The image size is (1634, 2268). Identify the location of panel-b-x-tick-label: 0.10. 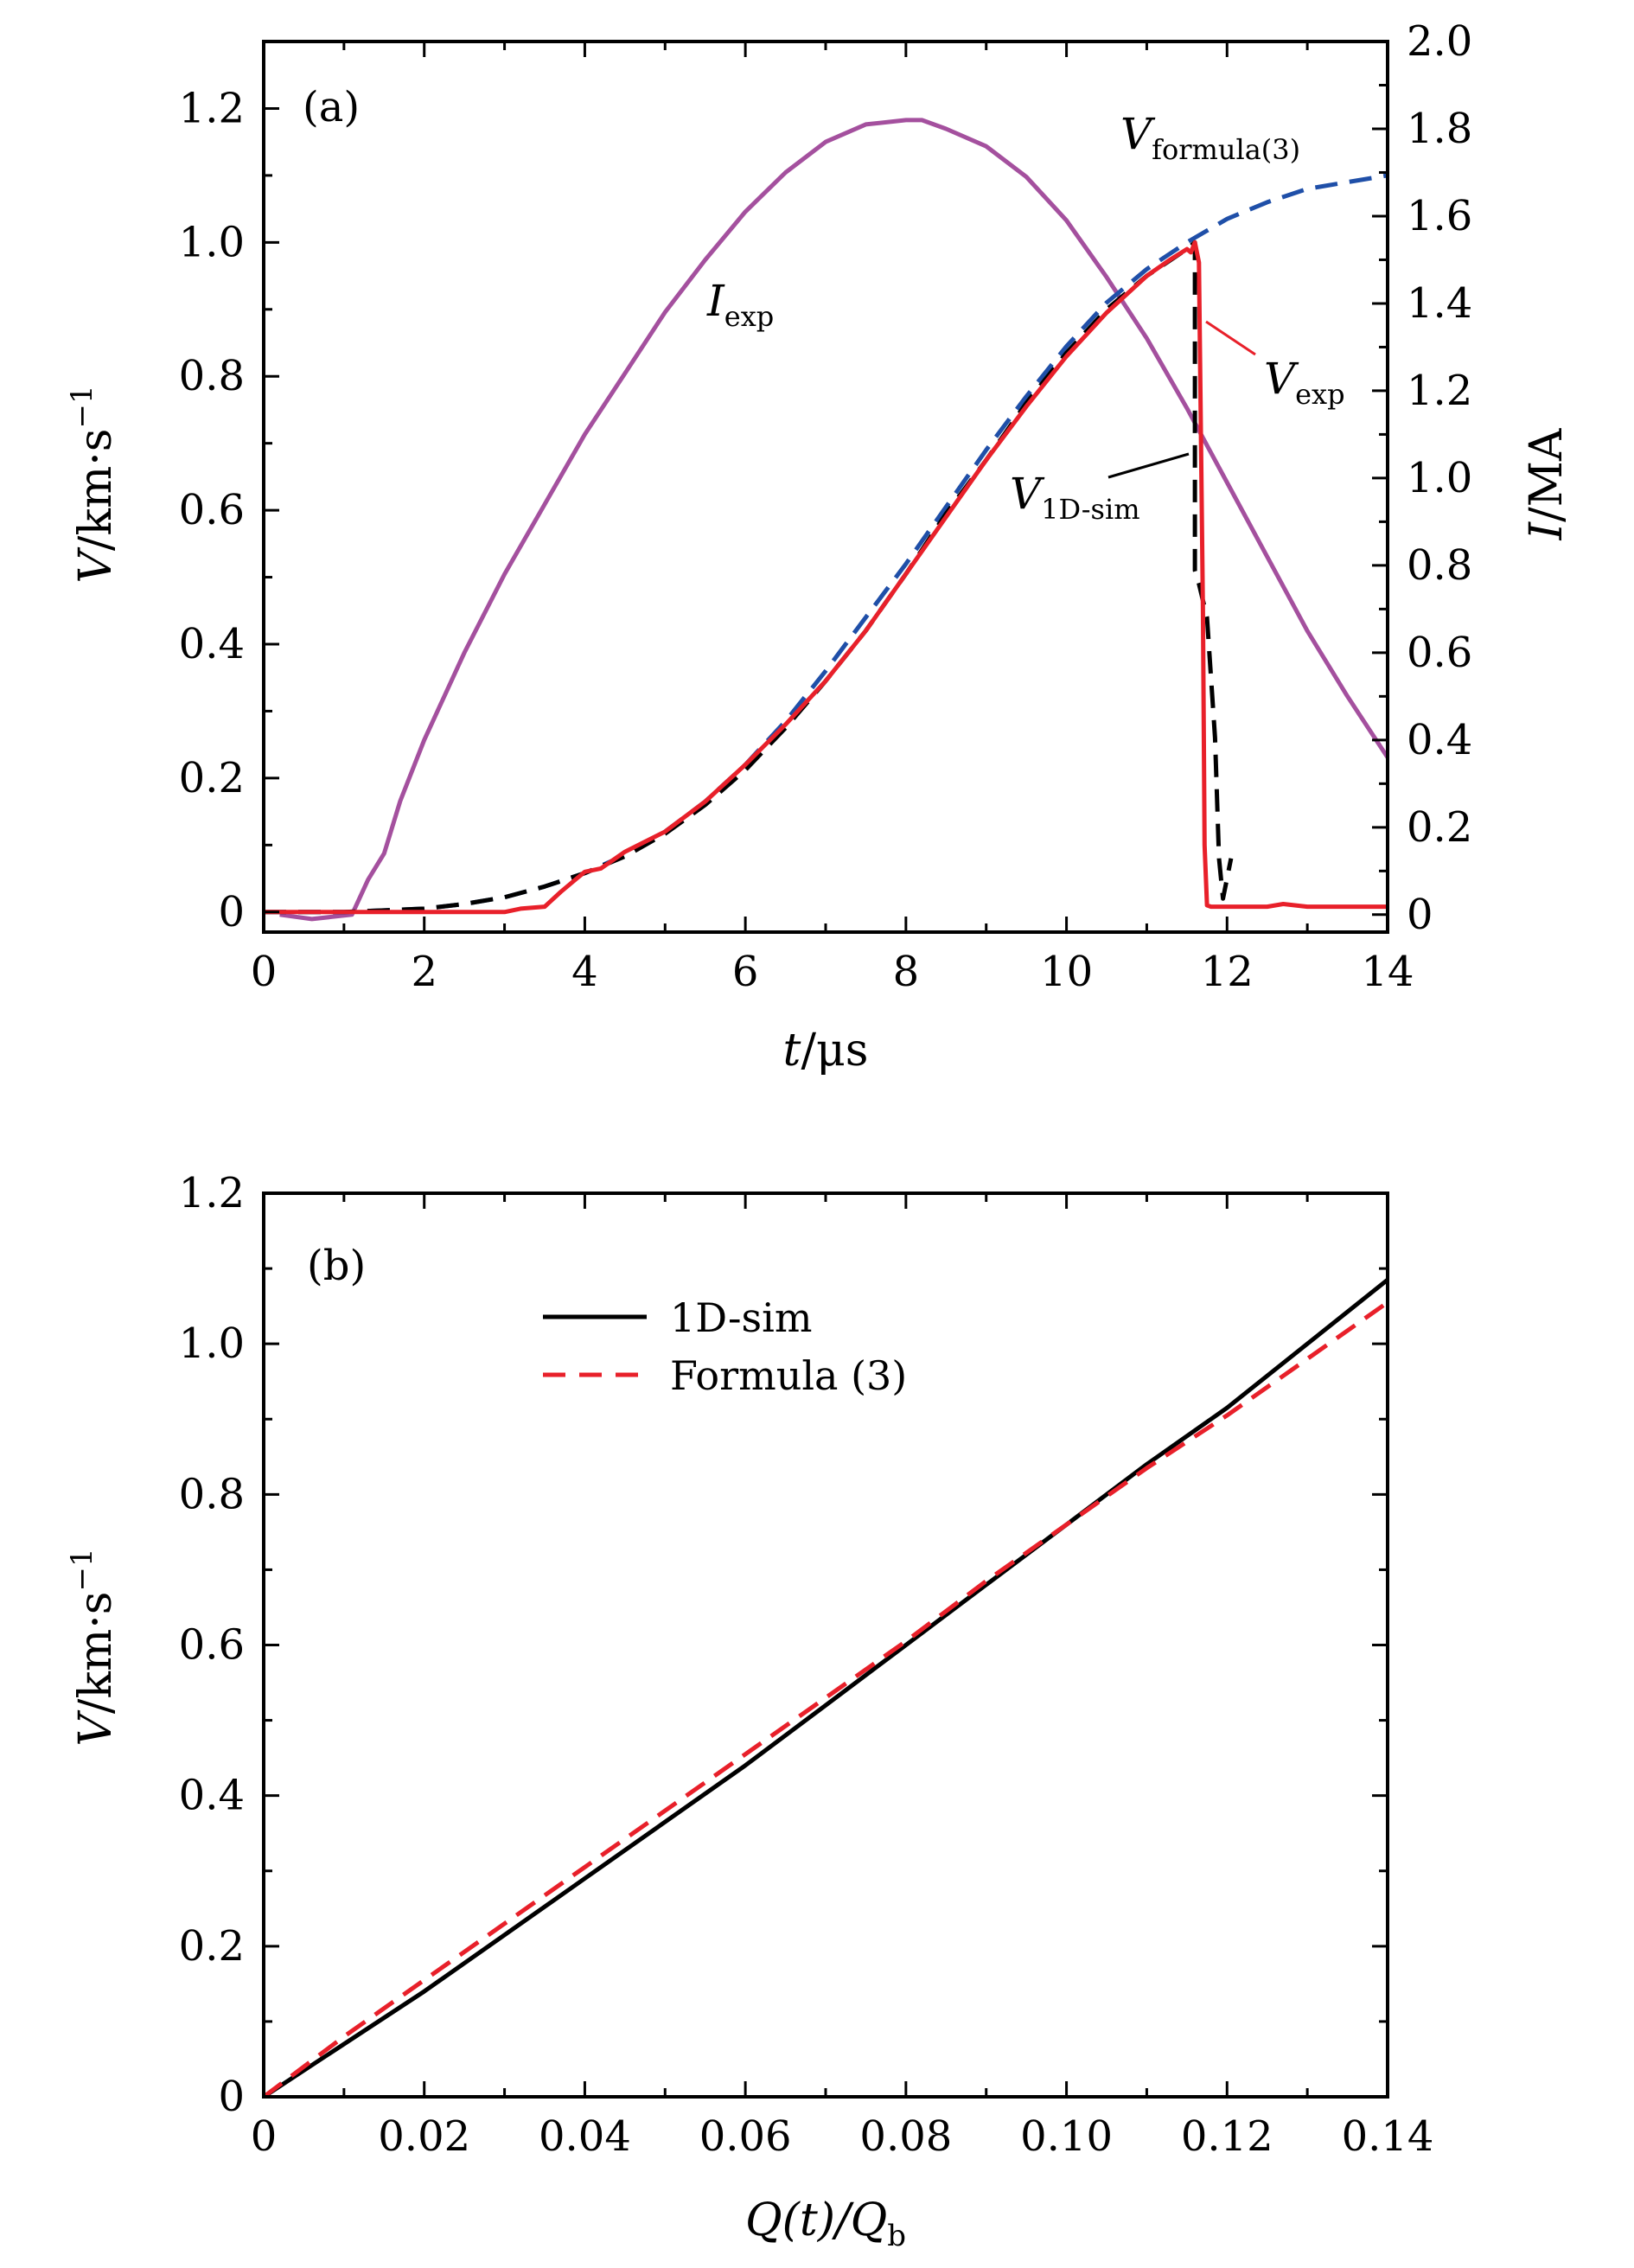
(1066, 2136).